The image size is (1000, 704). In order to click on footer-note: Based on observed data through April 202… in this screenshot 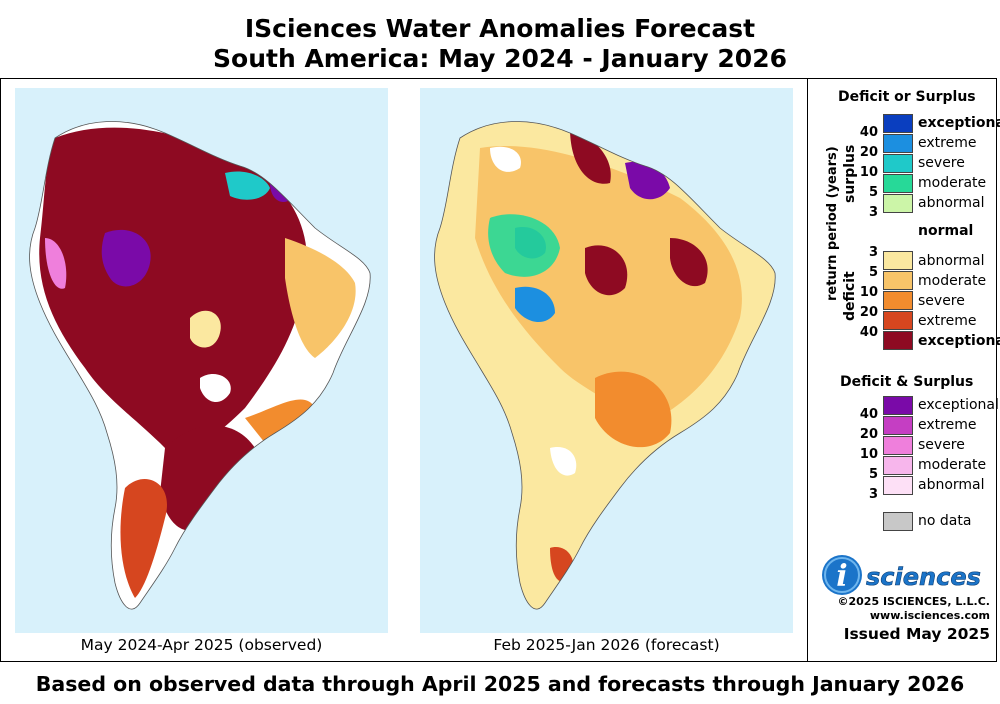, I will do `click(500, 684)`.